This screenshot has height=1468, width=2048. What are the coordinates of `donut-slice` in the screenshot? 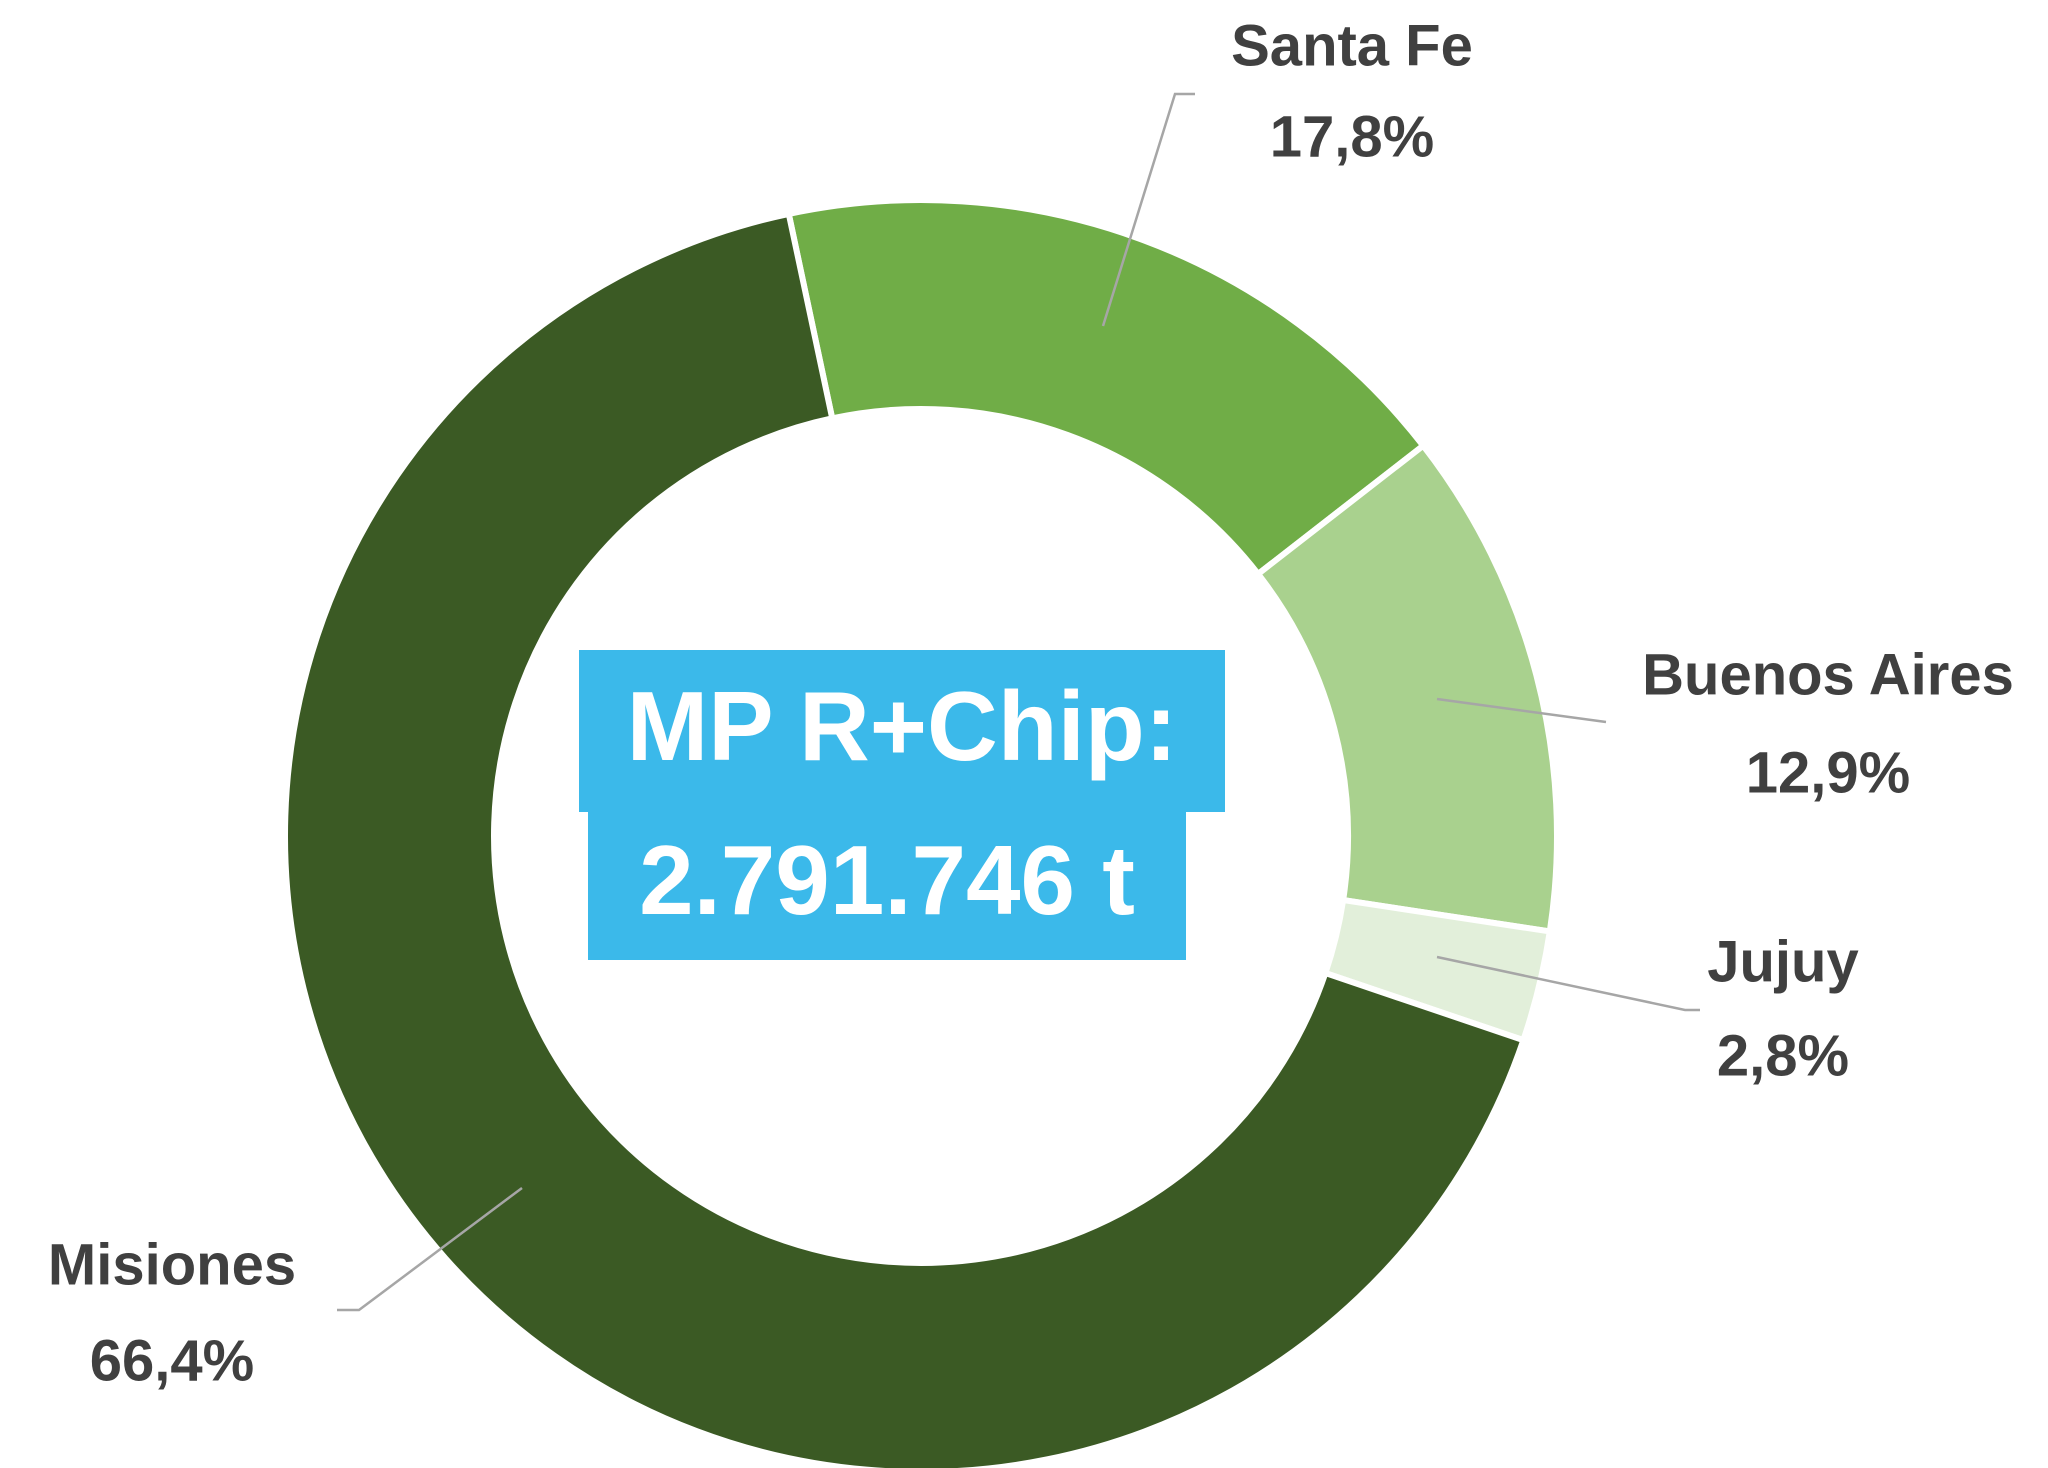 It's located at (1106, 388).